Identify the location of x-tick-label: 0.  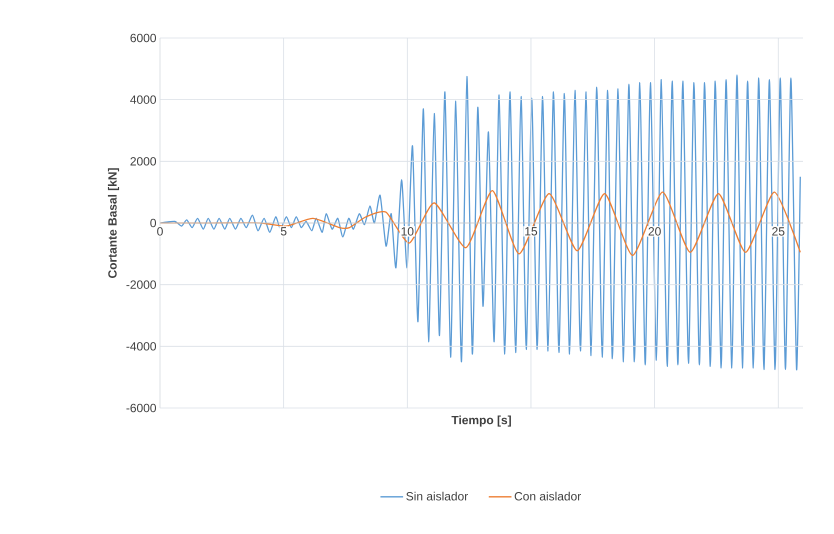
(160, 231).